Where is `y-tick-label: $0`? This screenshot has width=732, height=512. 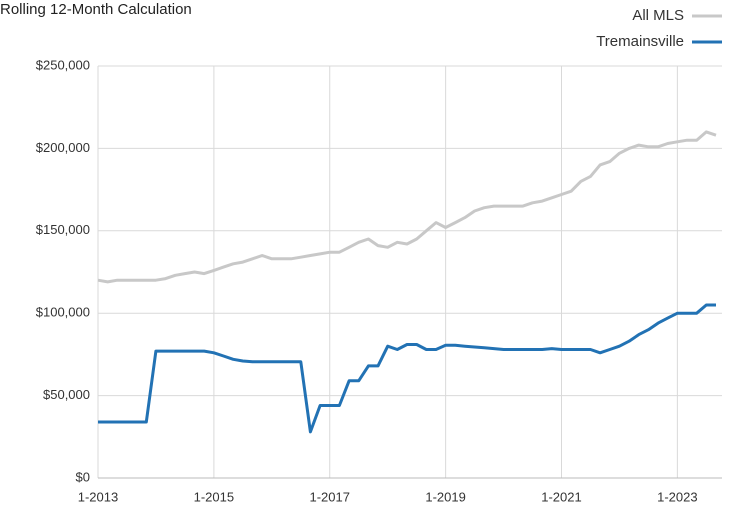 y-tick-label: $0 is located at coordinates (83, 476).